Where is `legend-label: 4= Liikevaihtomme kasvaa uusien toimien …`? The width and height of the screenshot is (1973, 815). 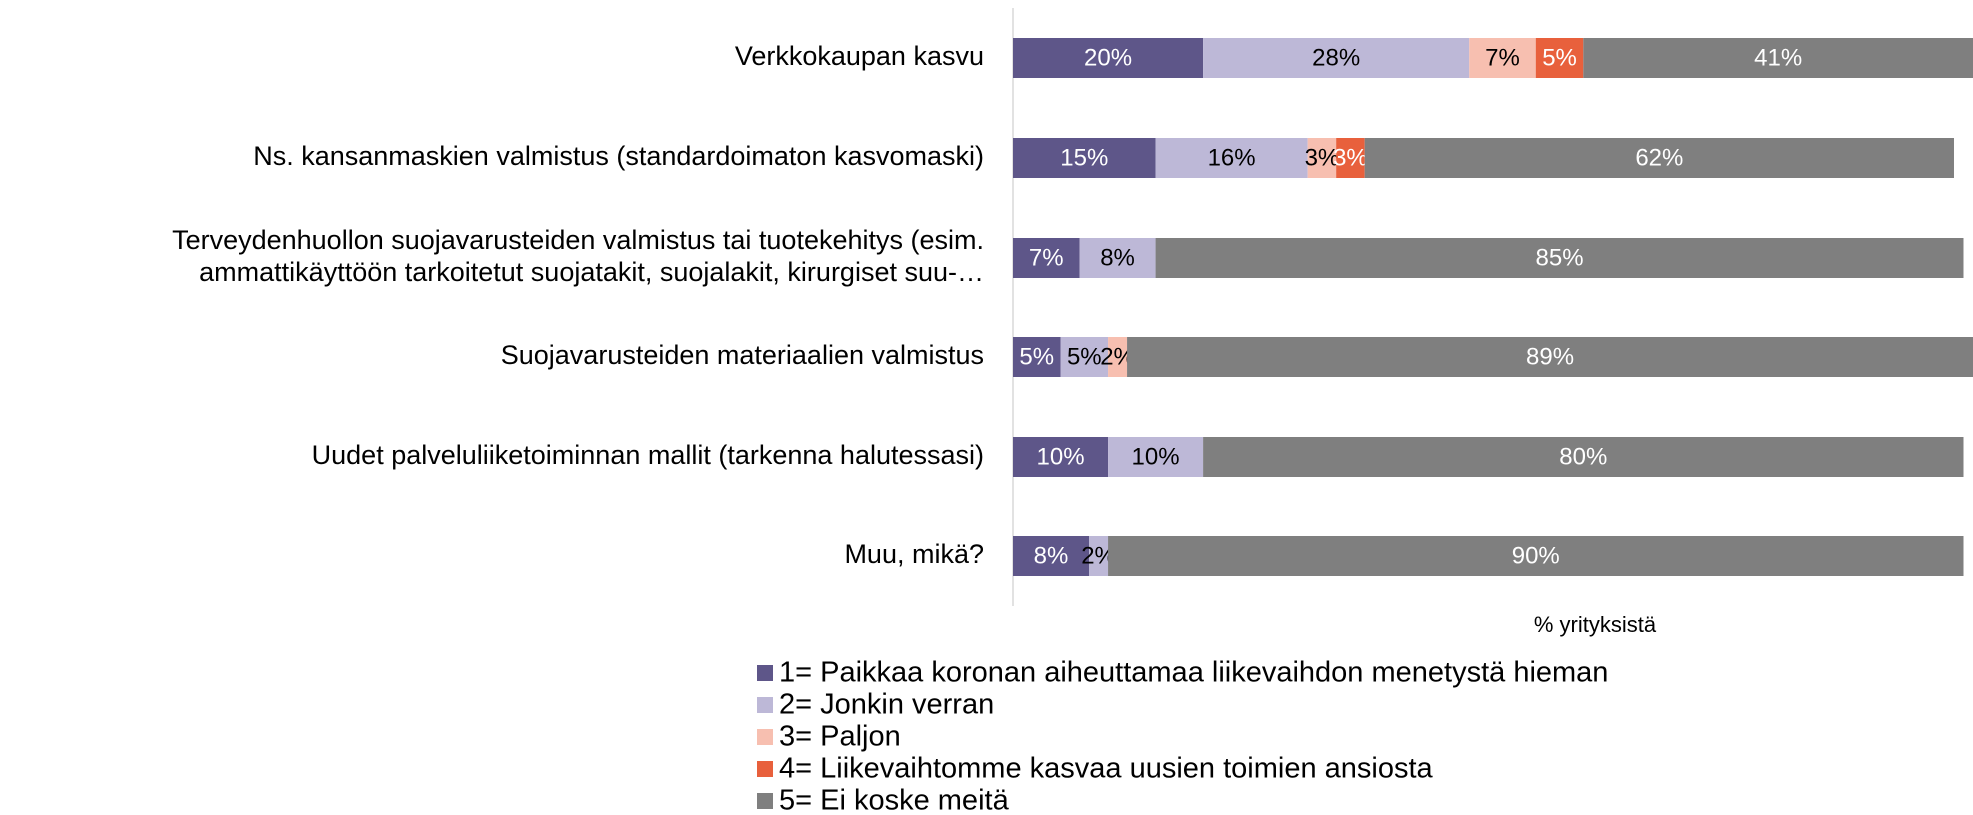 legend-label: 4= Liikevaihtomme kasvaa uusien toimien … is located at coordinates (1106, 769).